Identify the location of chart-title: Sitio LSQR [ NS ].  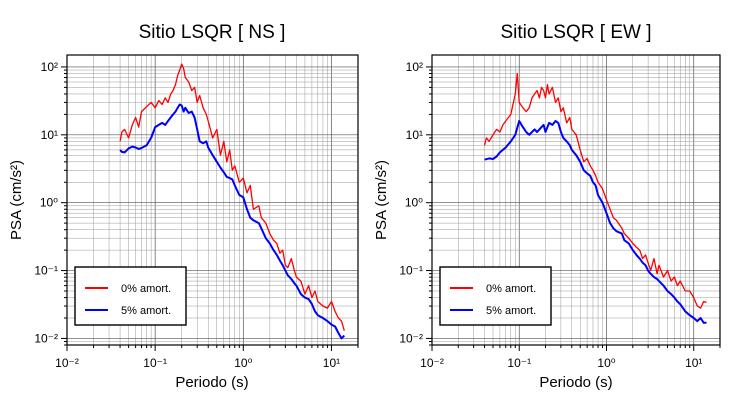
(212, 32).